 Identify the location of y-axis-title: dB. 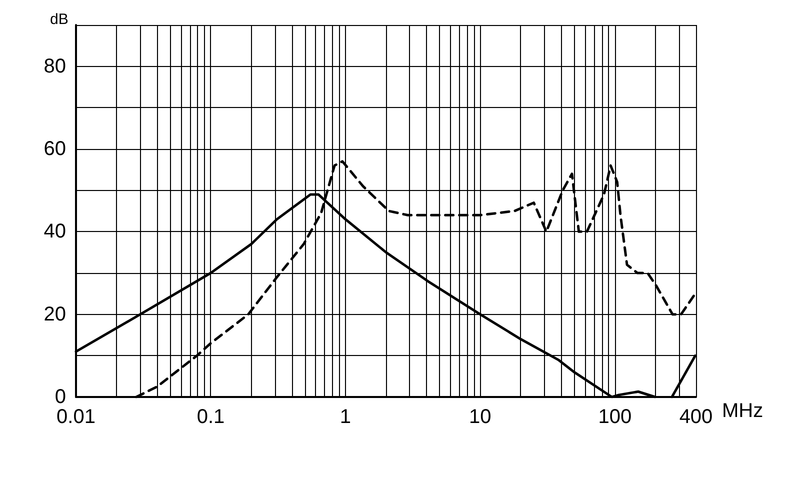
(59, 19).